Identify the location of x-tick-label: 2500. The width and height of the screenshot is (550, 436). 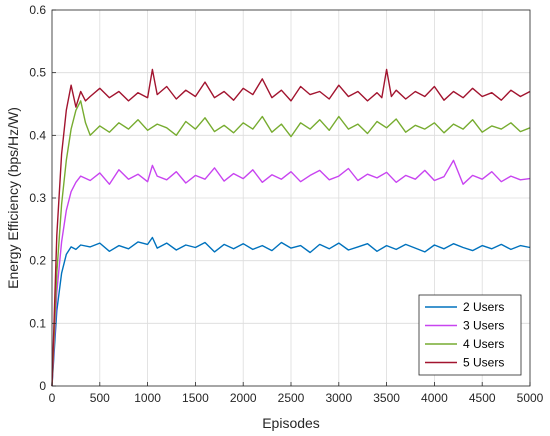
(291, 398).